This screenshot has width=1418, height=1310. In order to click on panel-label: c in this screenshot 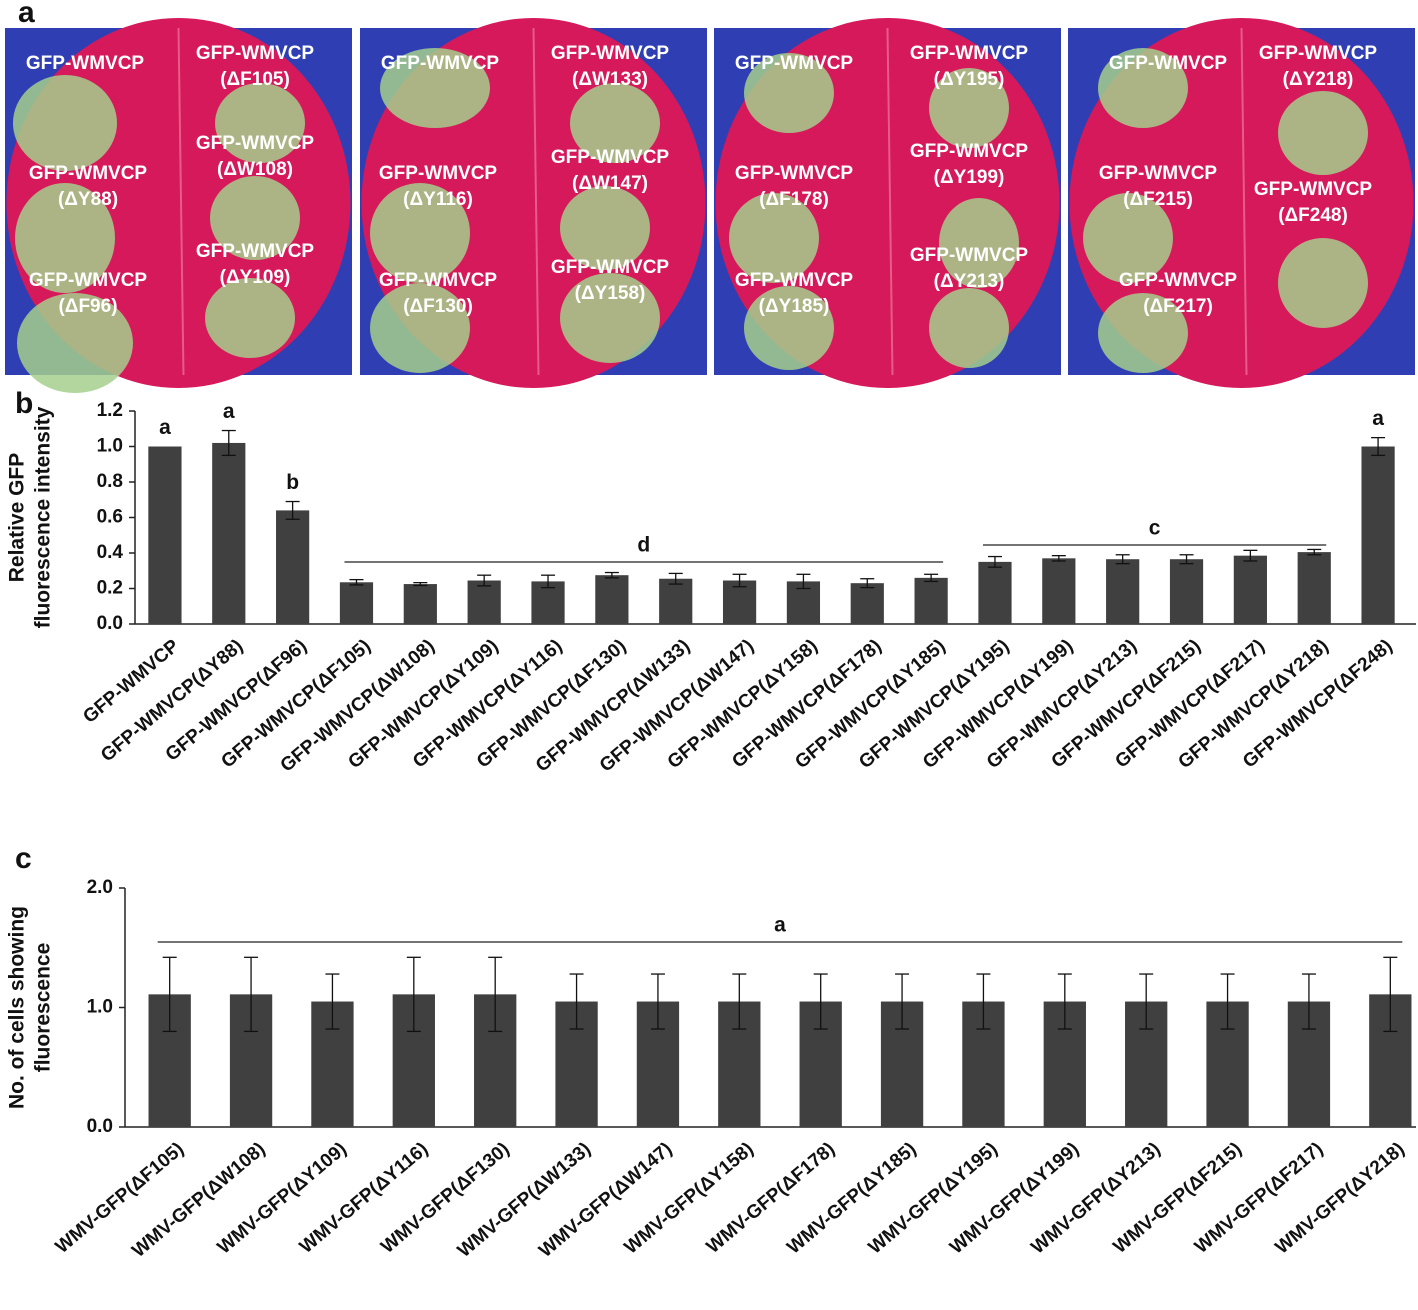, I will do `click(23, 858)`.